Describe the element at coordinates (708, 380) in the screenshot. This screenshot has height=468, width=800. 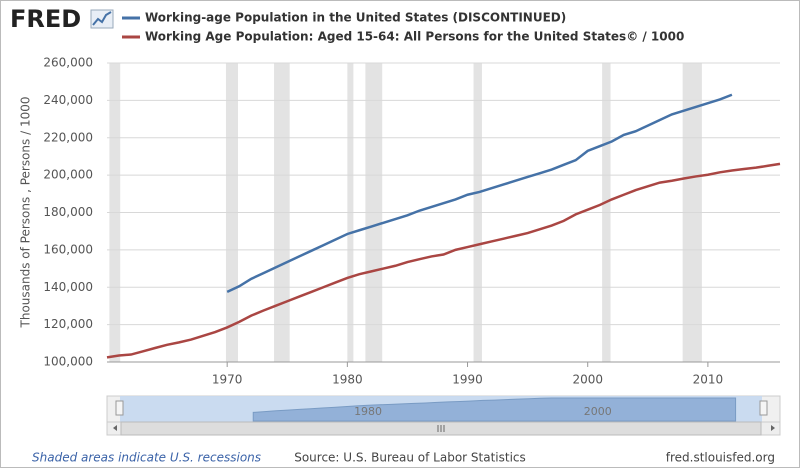
I see `x-tick-label: 2010` at that location.